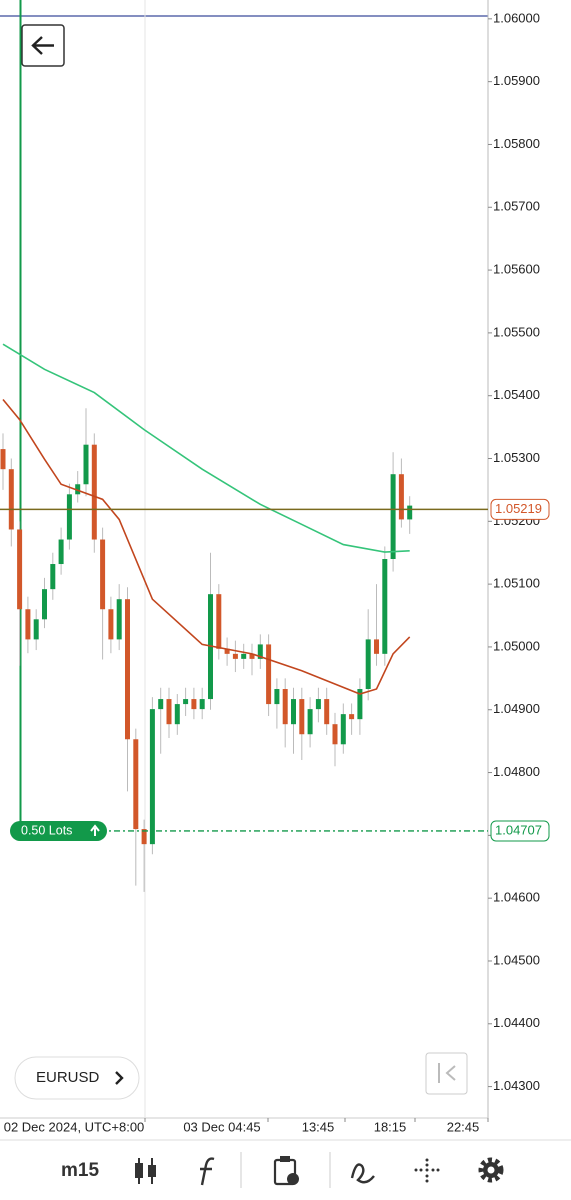 The height and width of the screenshot is (1200, 571). Describe the element at coordinates (516, 394) in the screenshot. I see `y-tick-label: 1.05400` at that location.